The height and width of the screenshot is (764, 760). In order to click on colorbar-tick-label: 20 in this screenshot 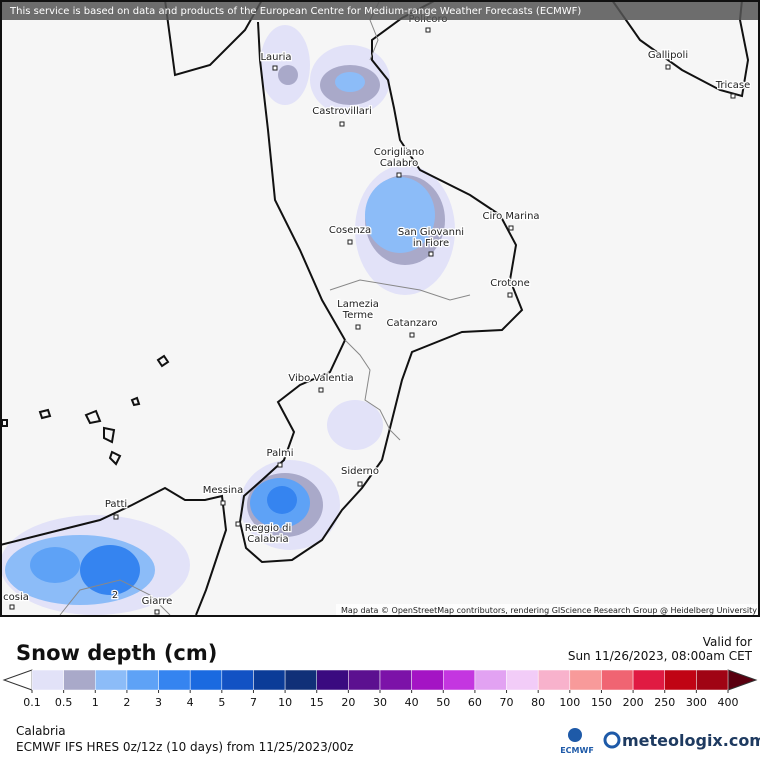, I will do `click(348, 702)`.